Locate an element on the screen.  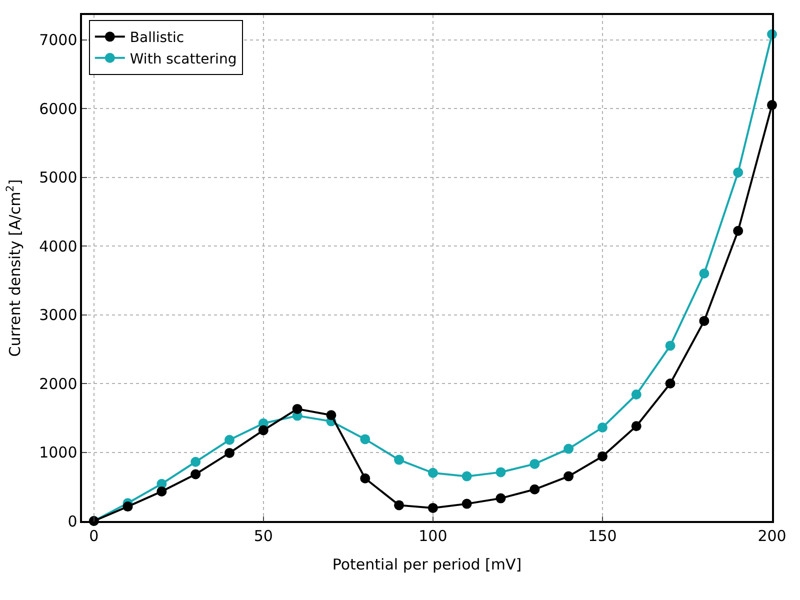
y-tick-label: 1000 is located at coordinates (58, 453).